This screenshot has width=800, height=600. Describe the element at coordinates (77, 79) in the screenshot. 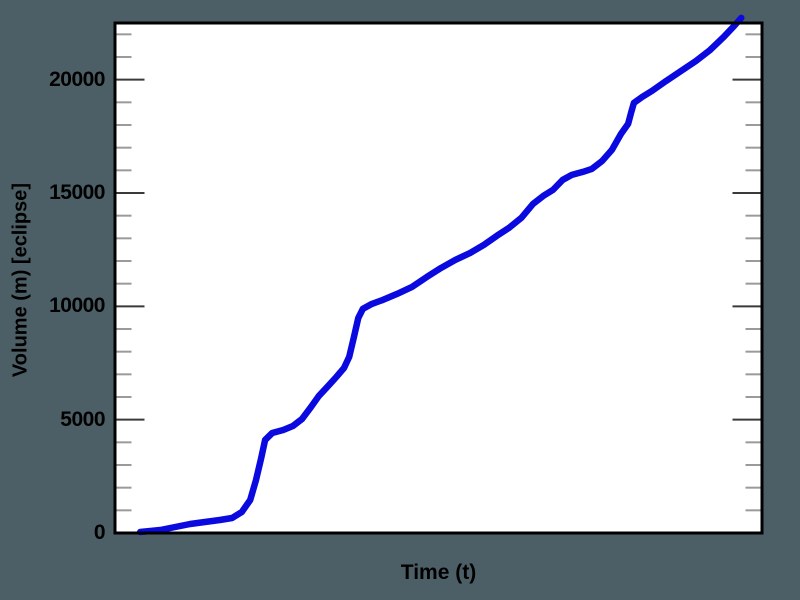

I see `y-tick-label: 20000` at that location.